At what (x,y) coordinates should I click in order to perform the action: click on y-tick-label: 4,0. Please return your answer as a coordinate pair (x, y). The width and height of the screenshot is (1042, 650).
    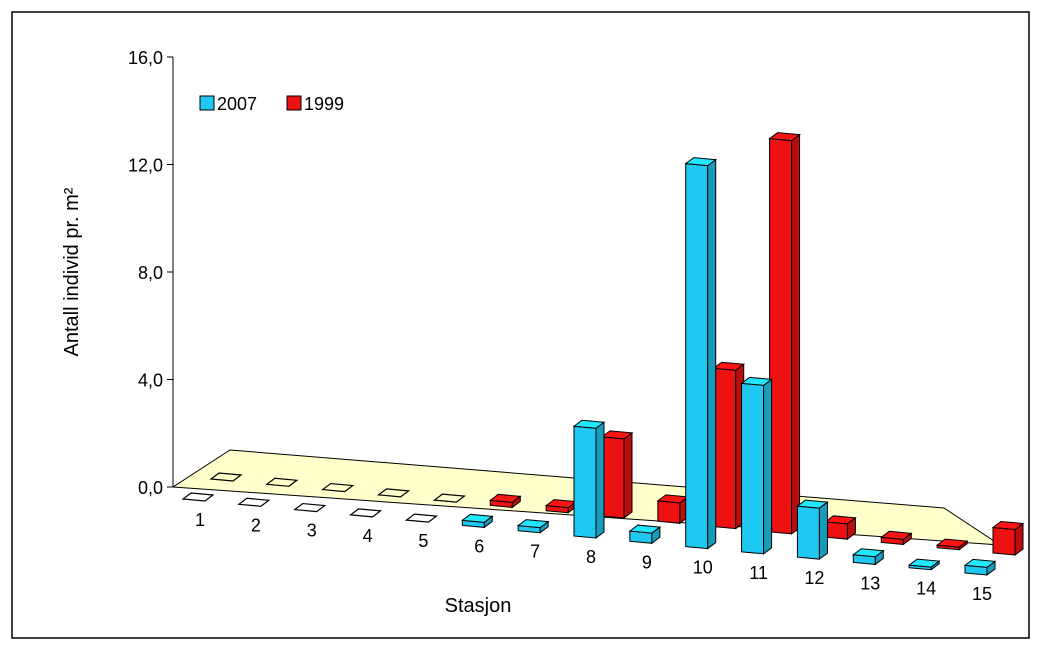
    Looking at the image, I should click on (150, 381).